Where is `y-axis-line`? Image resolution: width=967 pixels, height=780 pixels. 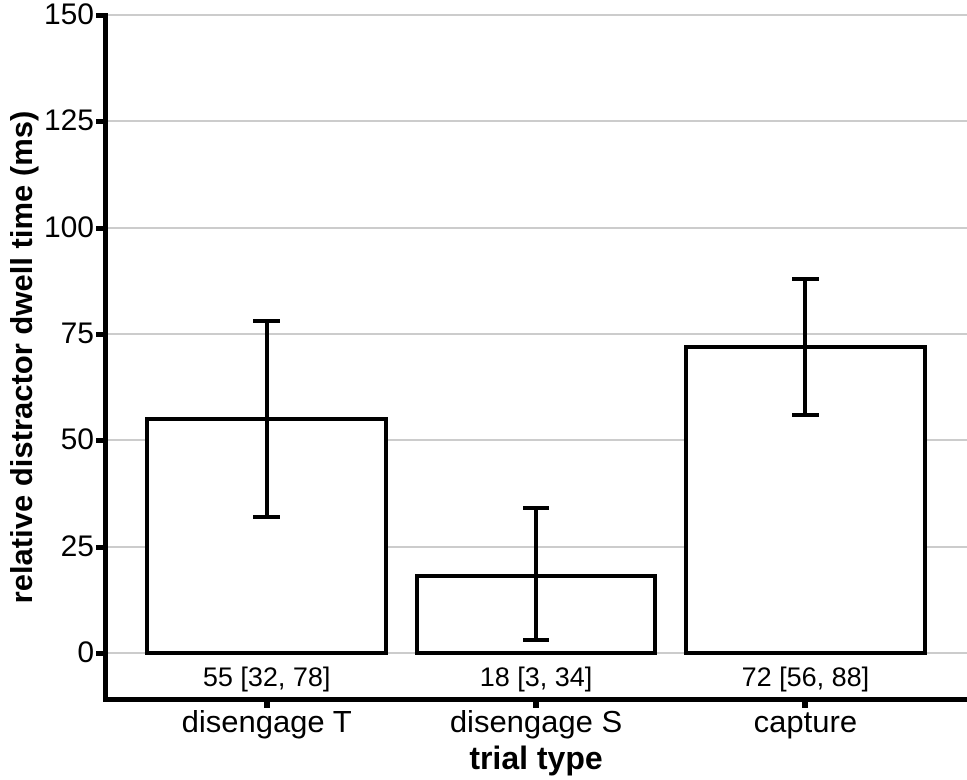 y-axis-line is located at coordinates (105, 357).